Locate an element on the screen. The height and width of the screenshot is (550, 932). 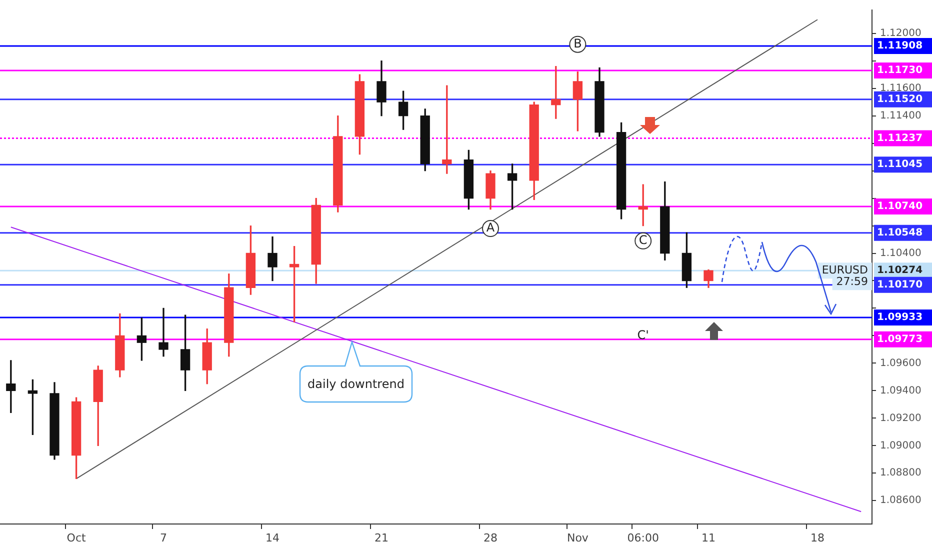
y-tick-label: 1.10400 is located at coordinates (901, 253).